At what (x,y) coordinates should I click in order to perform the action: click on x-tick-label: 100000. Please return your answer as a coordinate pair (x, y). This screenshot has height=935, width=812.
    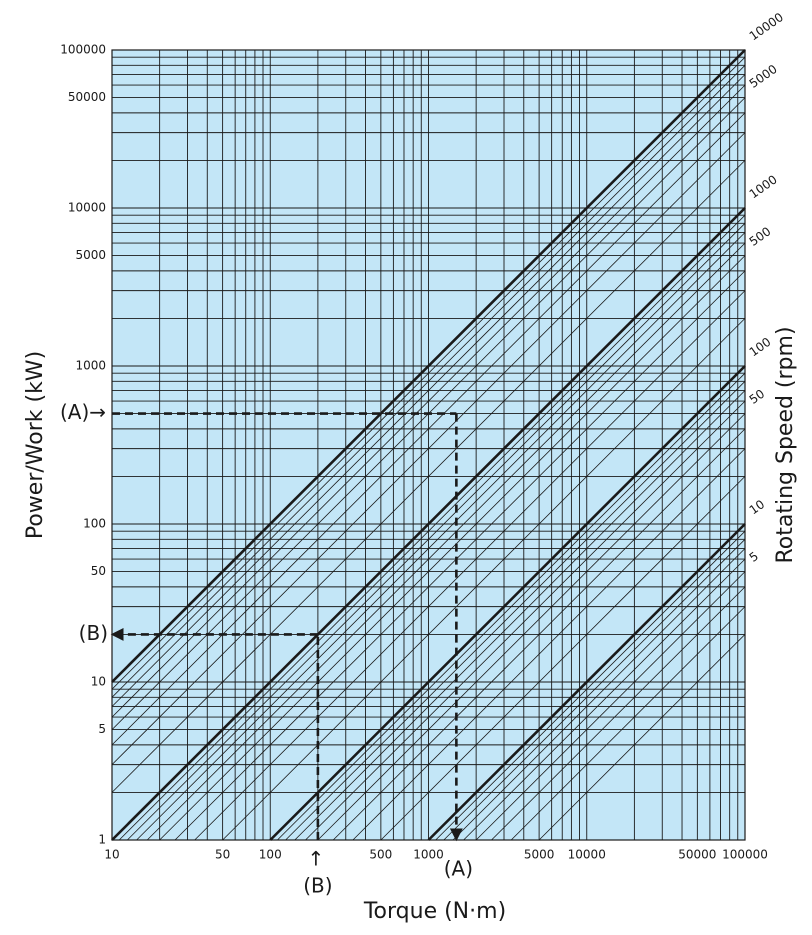
    Looking at the image, I should click on (745, 855).